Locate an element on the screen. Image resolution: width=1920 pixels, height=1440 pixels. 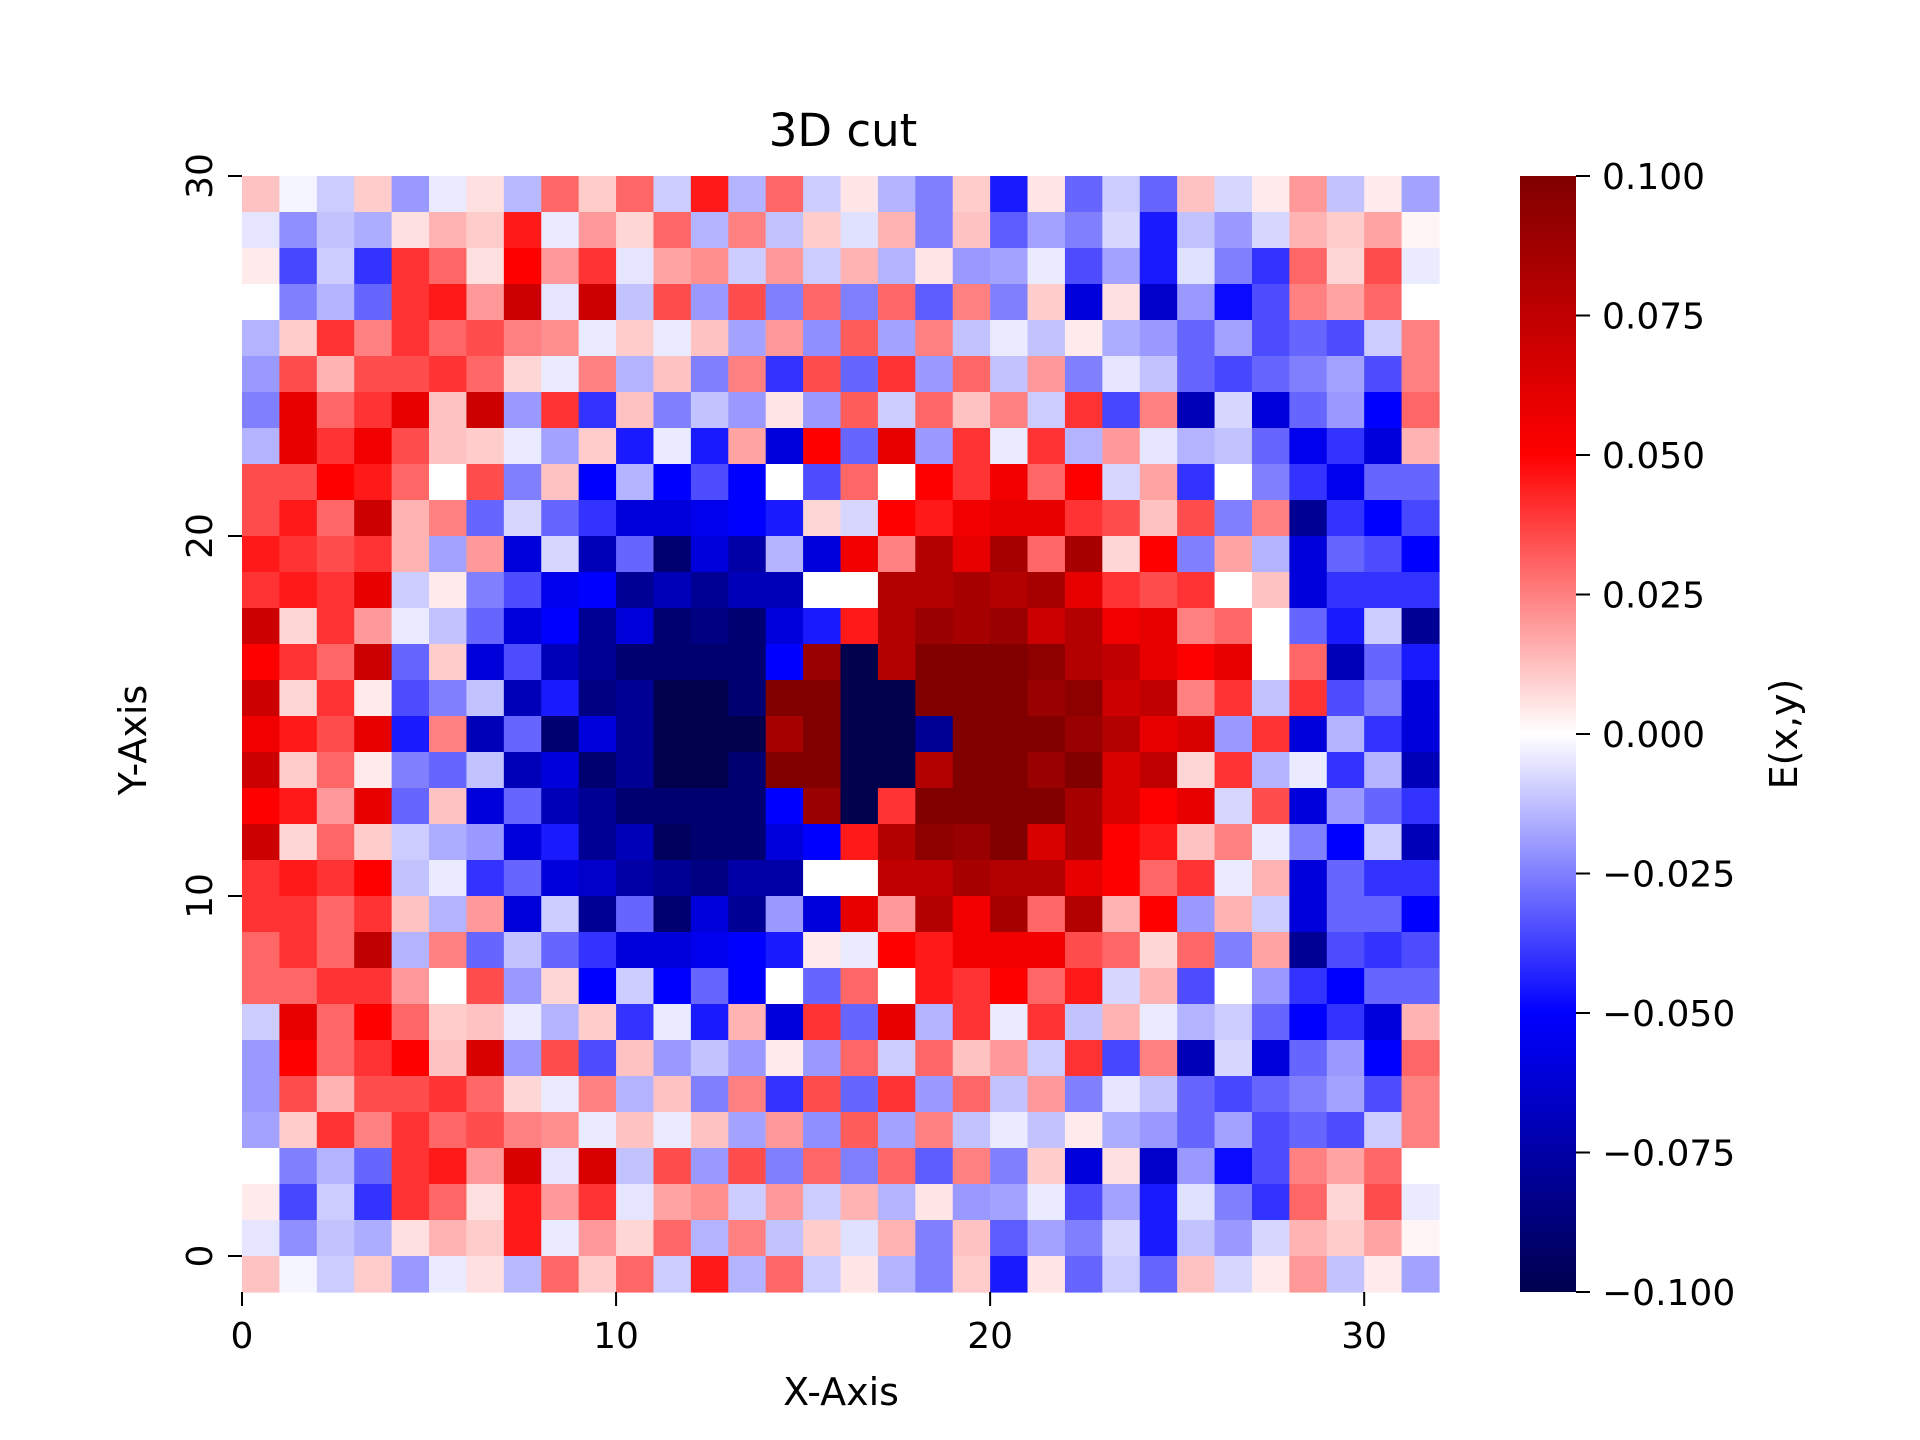
y-tick-label: 20 is located at coordinates (200, 536).